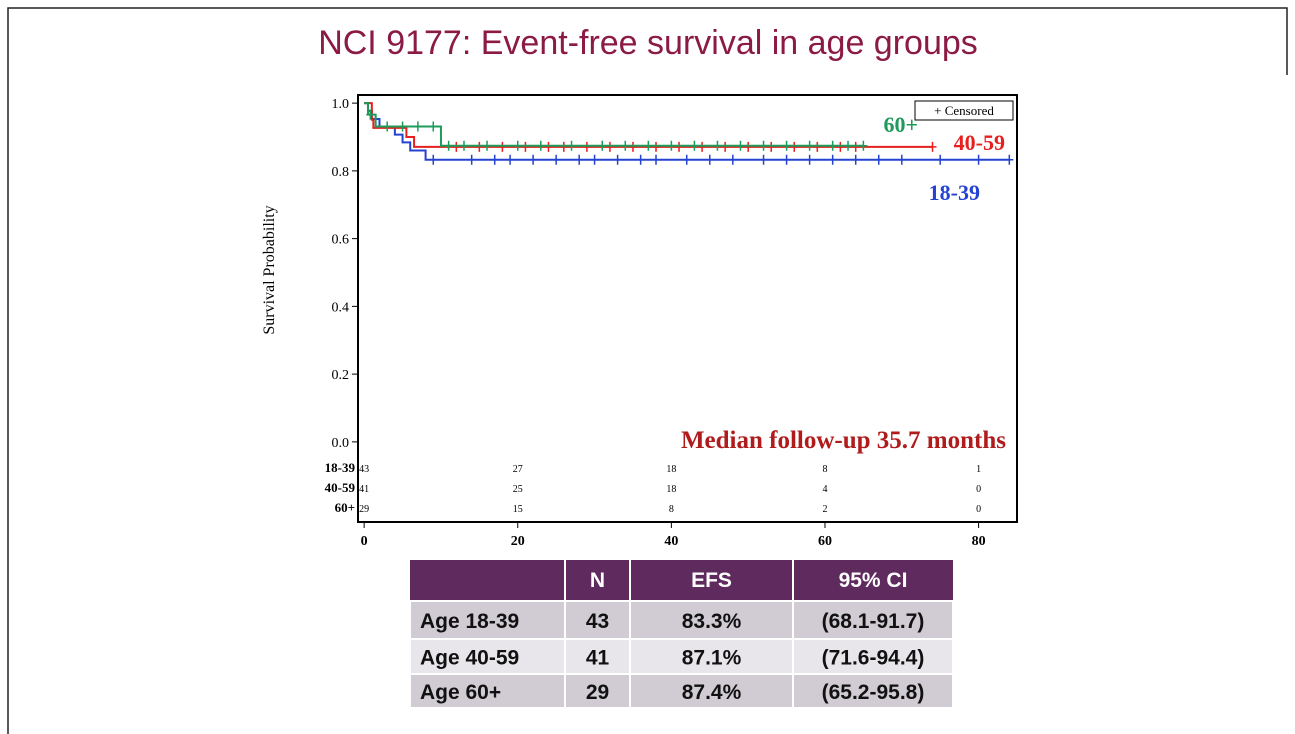 This screenshot has width=1295, height=734. What do you see at coordinates (597, 580) in the screenshot?
I see `table-header: N` at bounding box center [597, 580].